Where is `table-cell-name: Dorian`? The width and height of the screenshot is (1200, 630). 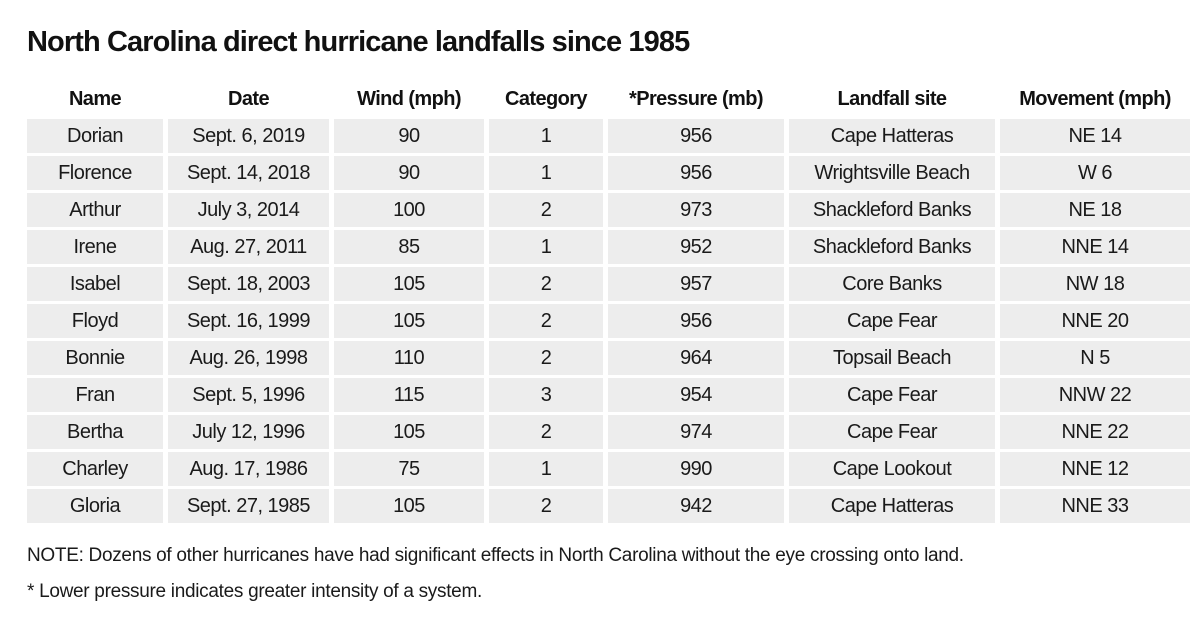
table-cell-name: Dorian is located at coordinates (95, 136).